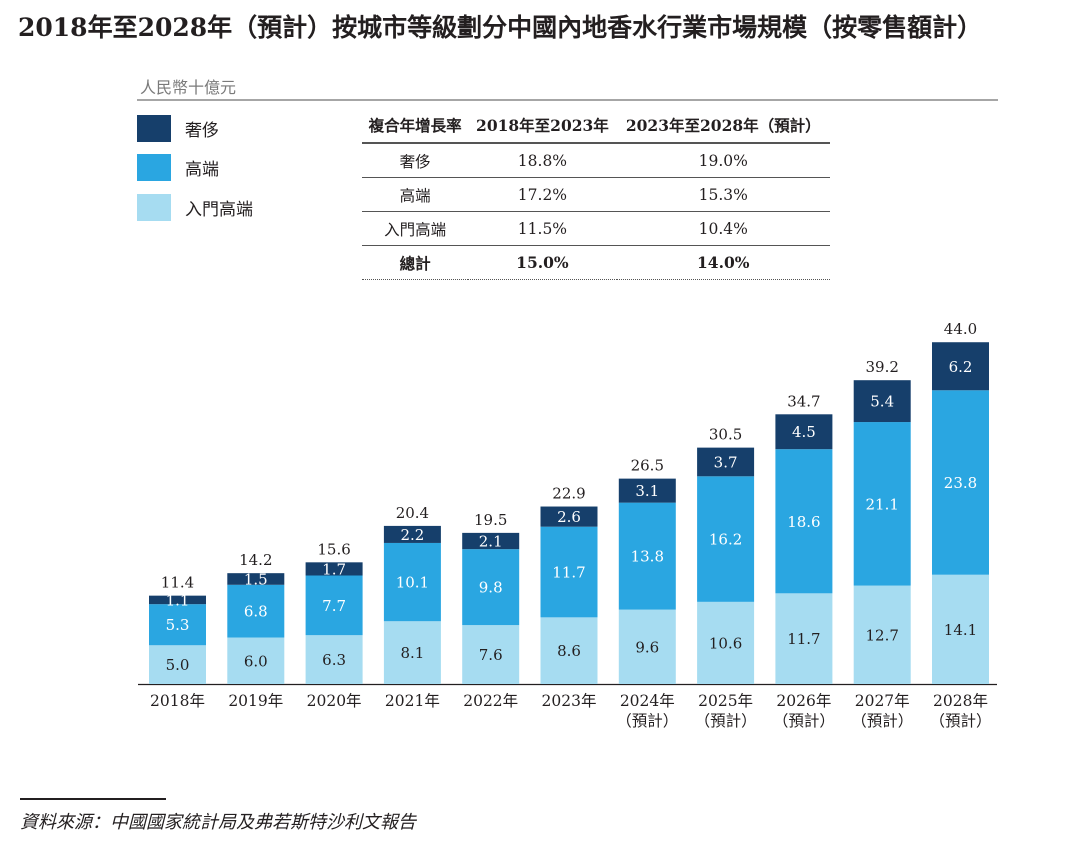  What do you see at coordinates (647, 701) in the screenshot?
I see `x-tick-label: 2024年` at bounding box center [647, 701].